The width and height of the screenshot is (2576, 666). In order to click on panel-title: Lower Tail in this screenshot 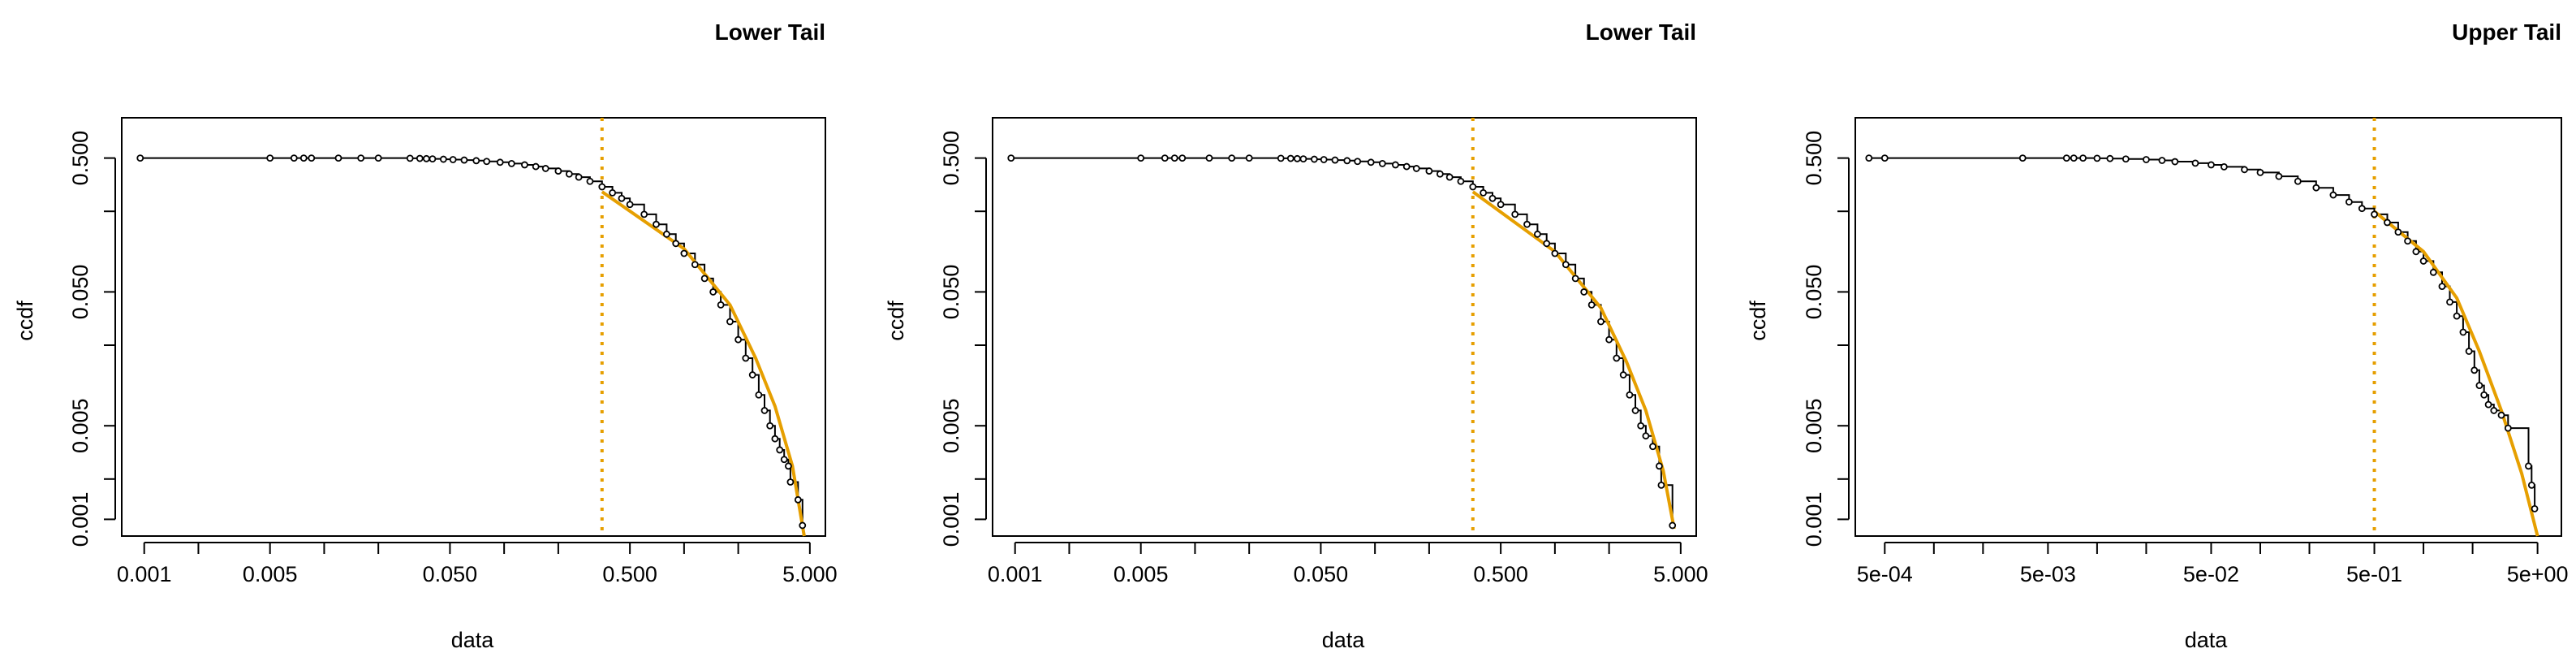, I will do `click(1641, 32)`.